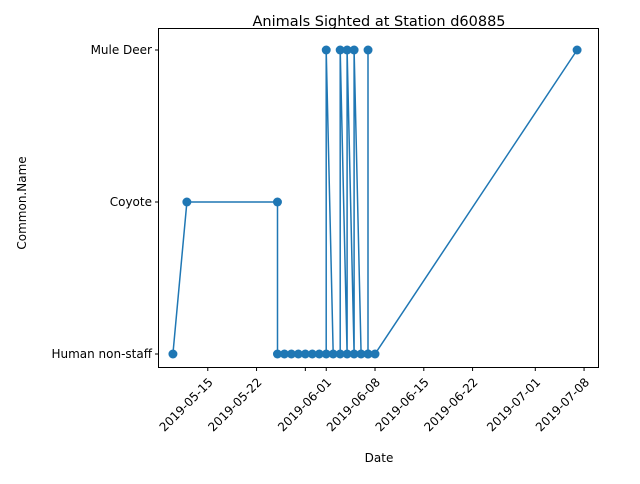 This screenshot has height=484, width=640. What do you see at coordinates (379, 458) in the screenshot?
I see `x-axis-label: Date` at bounding box center [379, 458].